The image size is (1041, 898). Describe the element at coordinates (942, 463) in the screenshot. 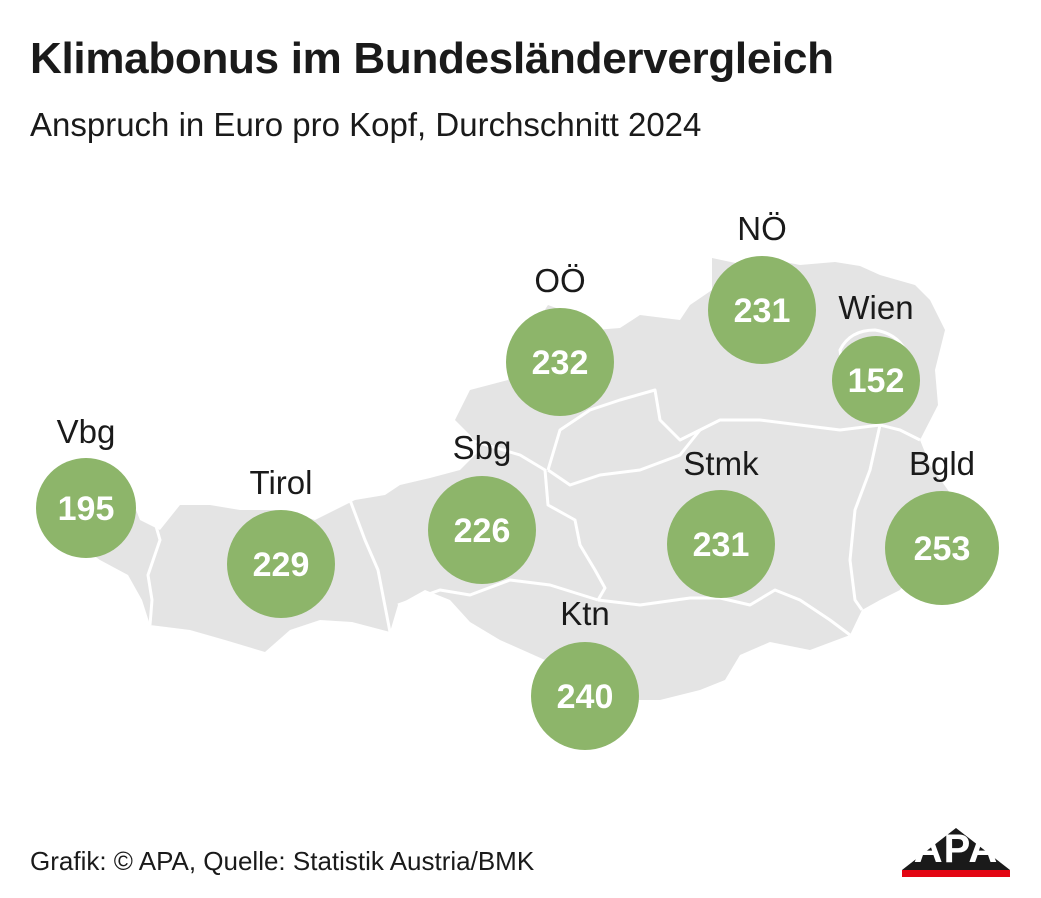

I see `state-label-bgld: Bgld` at that location.